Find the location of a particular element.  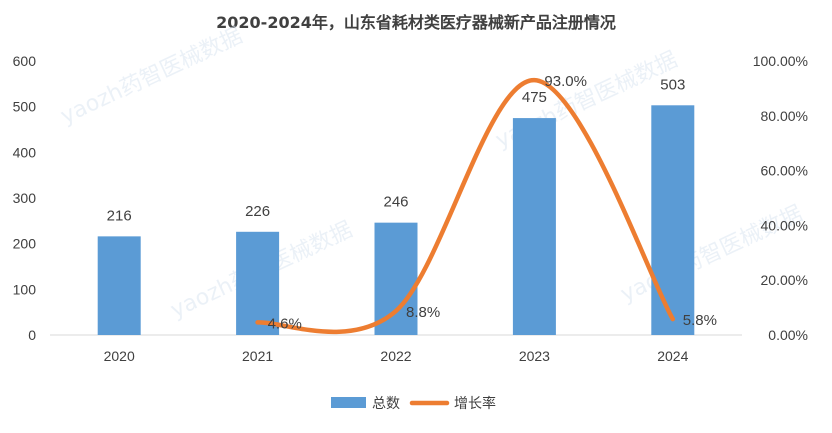

bar-2021 is located at coordinates (258, 283).